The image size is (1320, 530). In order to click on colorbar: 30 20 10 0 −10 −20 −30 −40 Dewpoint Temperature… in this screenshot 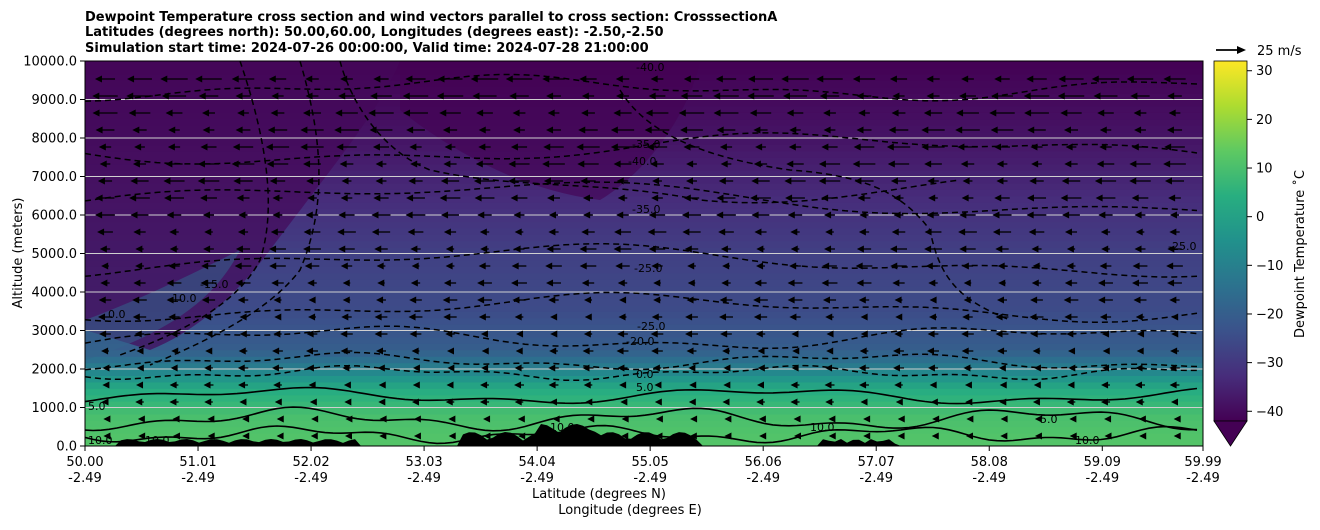, I will do `click(1260, 253)`.